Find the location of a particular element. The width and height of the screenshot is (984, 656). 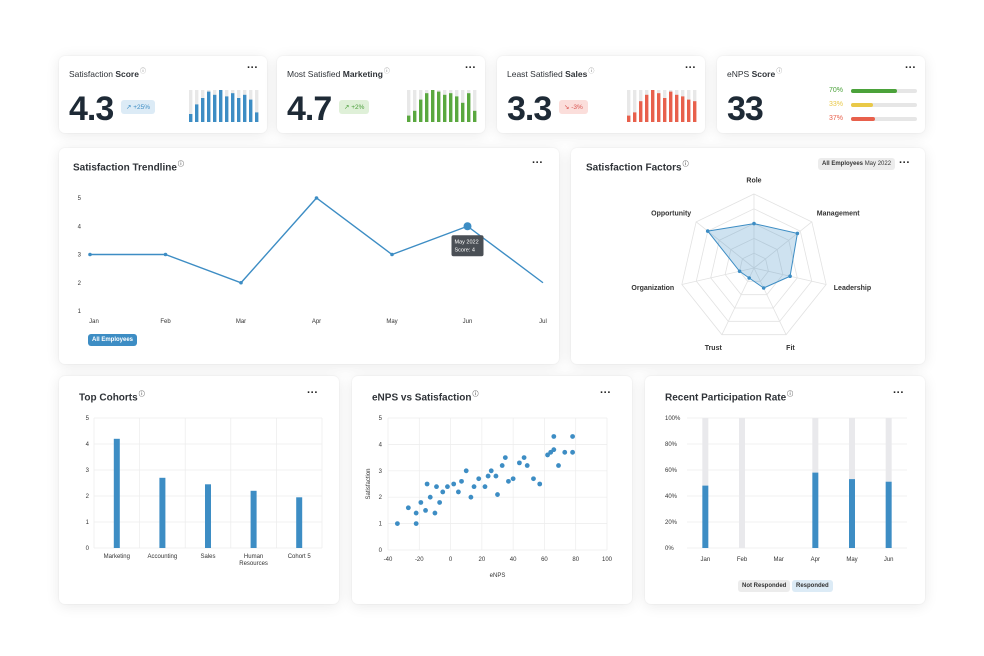

y-tick-label: 100% is located at coordinates (673, 419).